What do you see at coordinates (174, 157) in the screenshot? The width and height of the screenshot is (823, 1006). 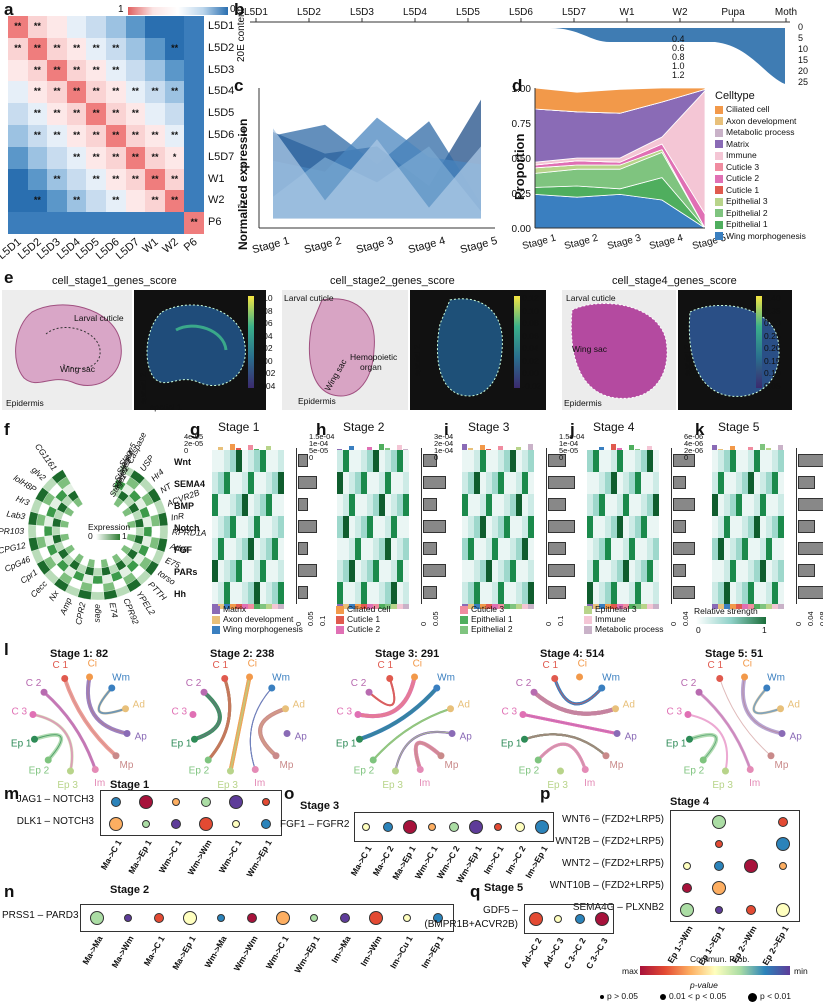 I see `heatmap-cell: *` at bounding box center [174, 157].